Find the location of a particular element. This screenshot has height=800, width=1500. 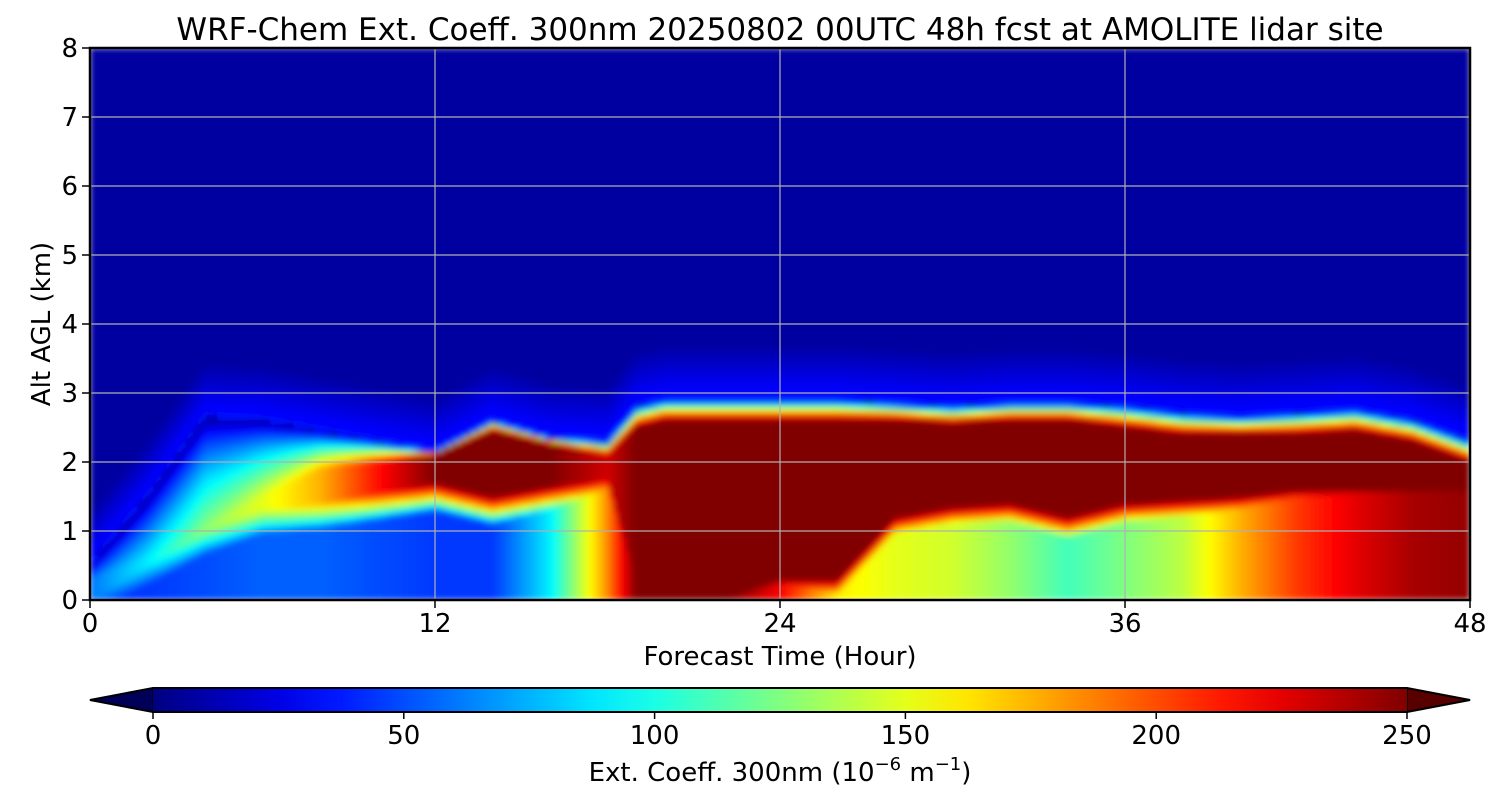

x-tick-label: 24 is located at coordinates (779, 624).